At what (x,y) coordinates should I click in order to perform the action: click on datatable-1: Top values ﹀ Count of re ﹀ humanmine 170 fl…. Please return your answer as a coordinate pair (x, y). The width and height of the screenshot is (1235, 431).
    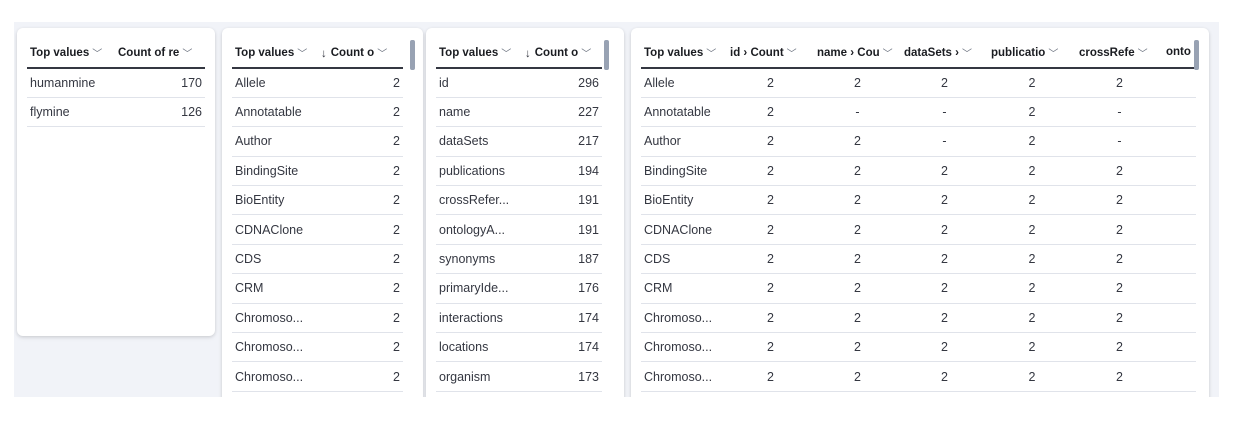
    Looking at the image, I should click on (116, 82).